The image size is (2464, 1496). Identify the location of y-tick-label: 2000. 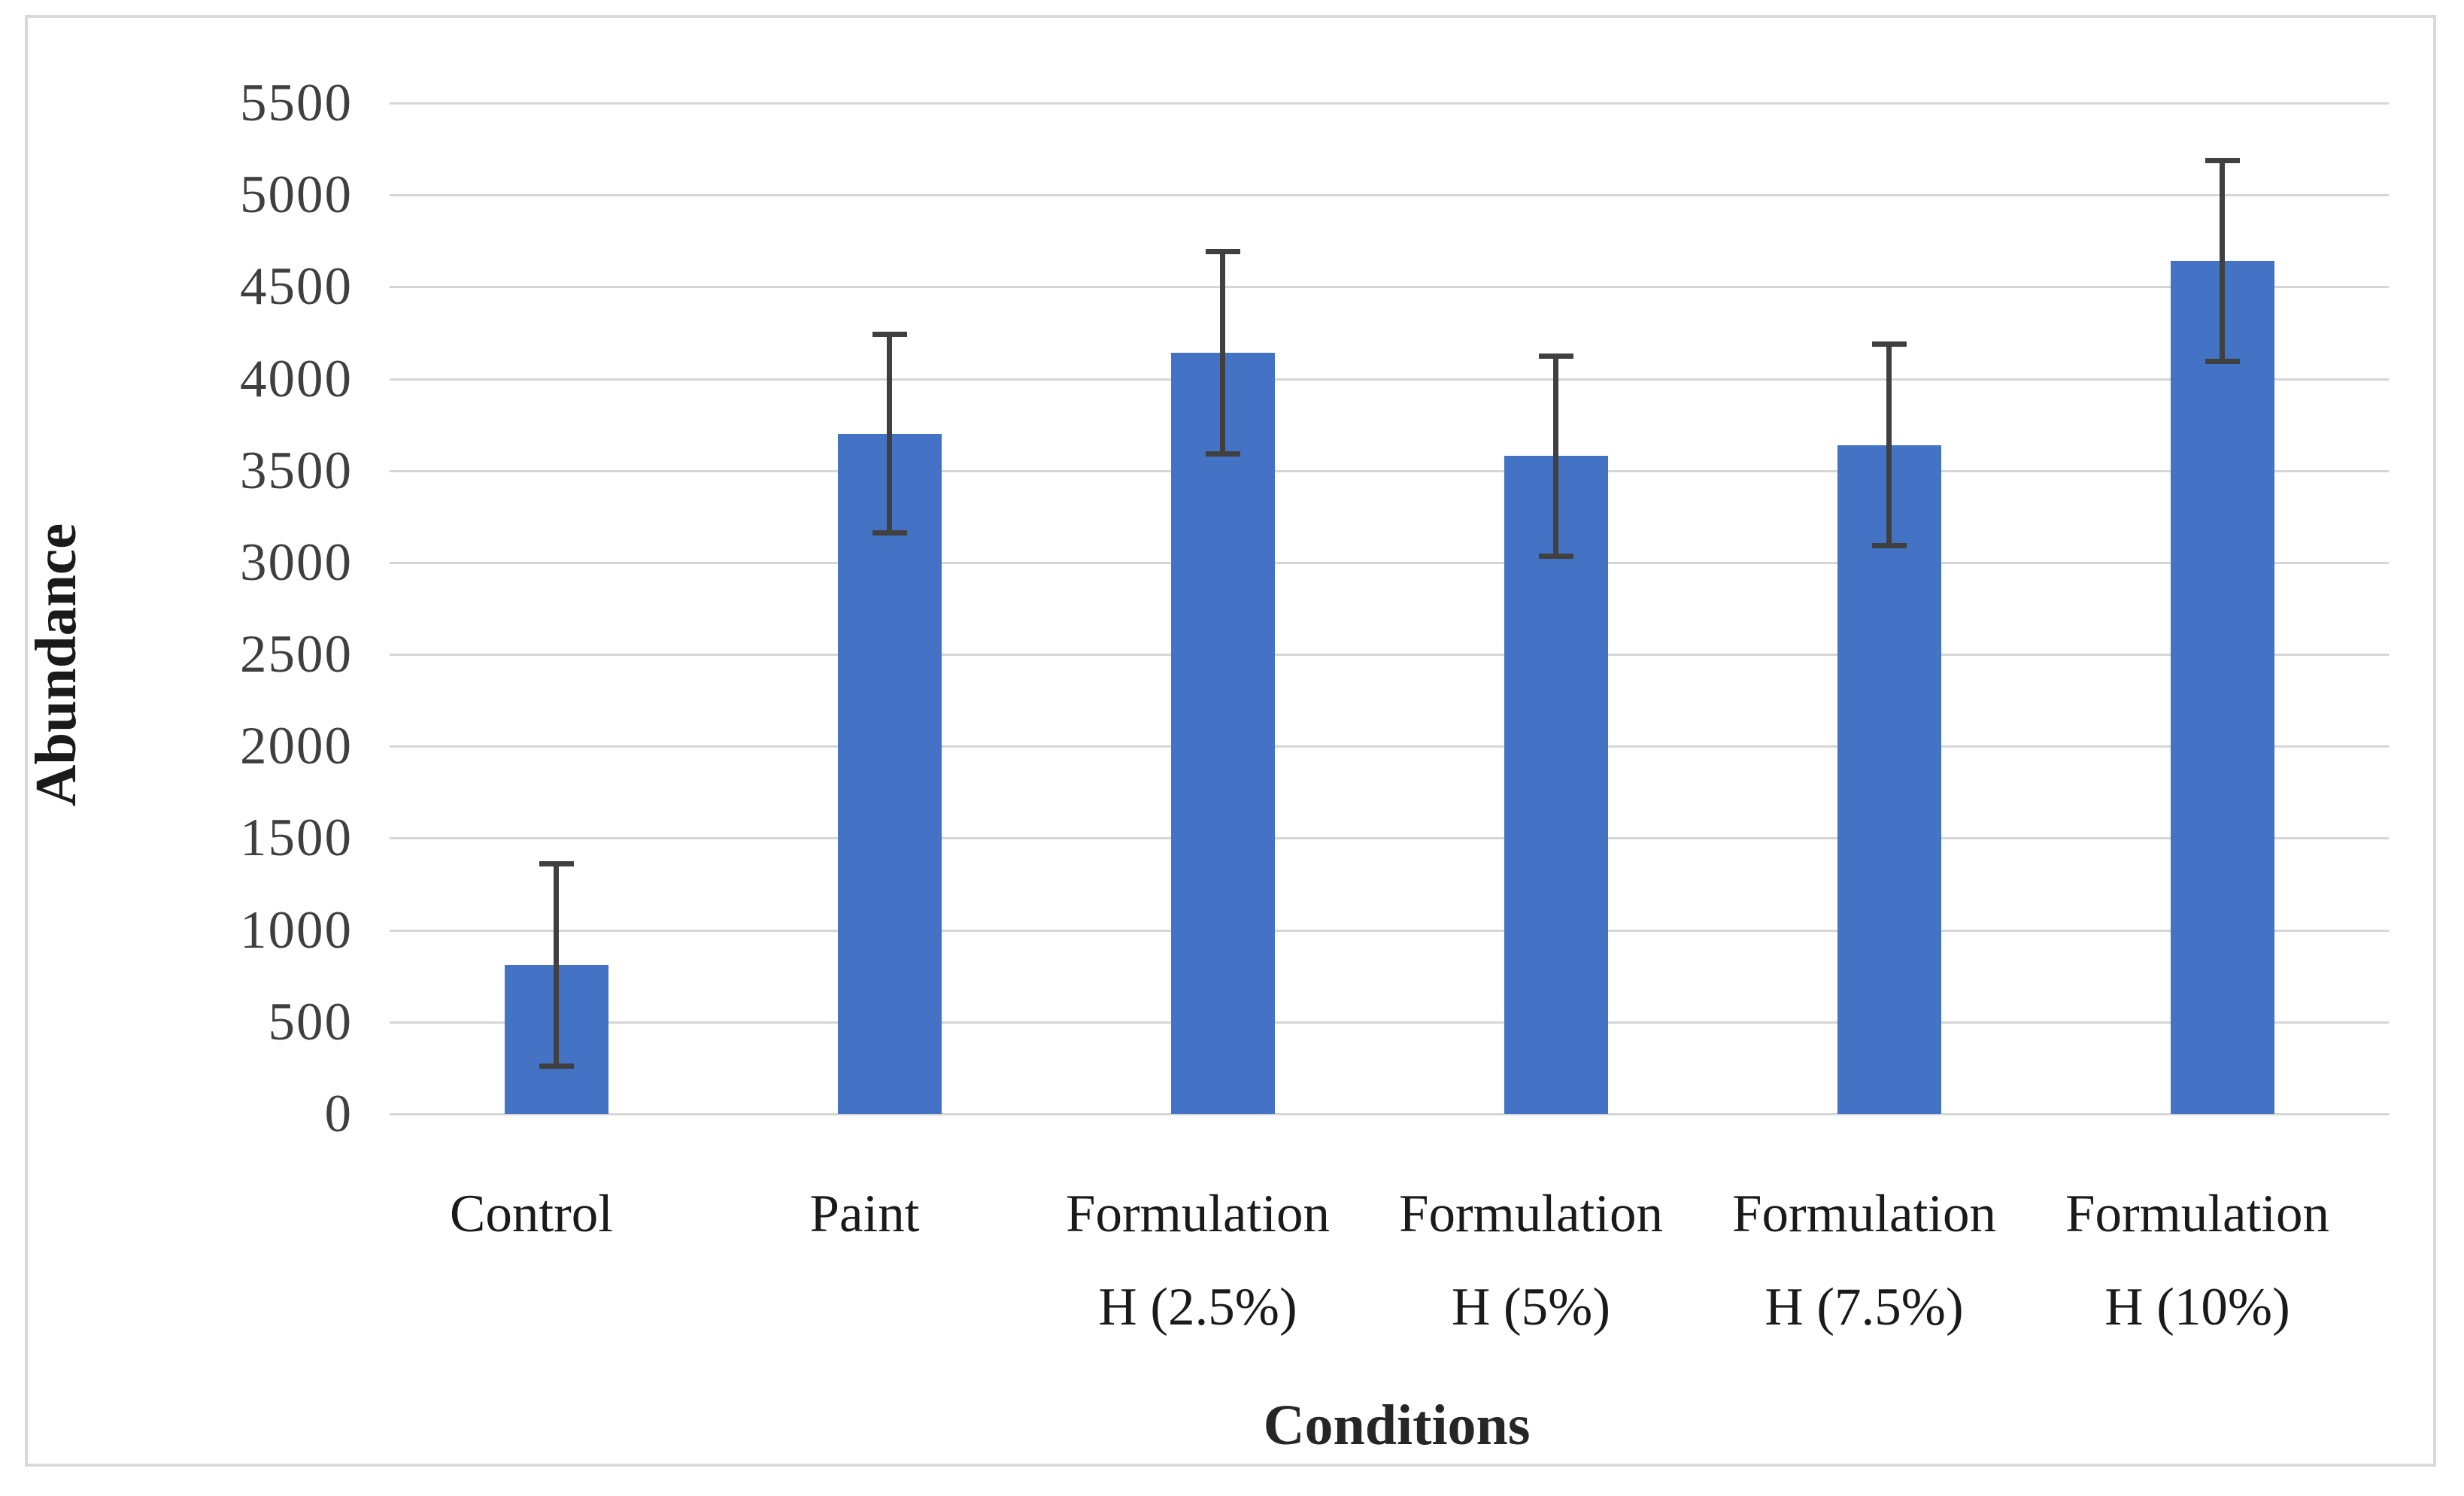
(296, 746).